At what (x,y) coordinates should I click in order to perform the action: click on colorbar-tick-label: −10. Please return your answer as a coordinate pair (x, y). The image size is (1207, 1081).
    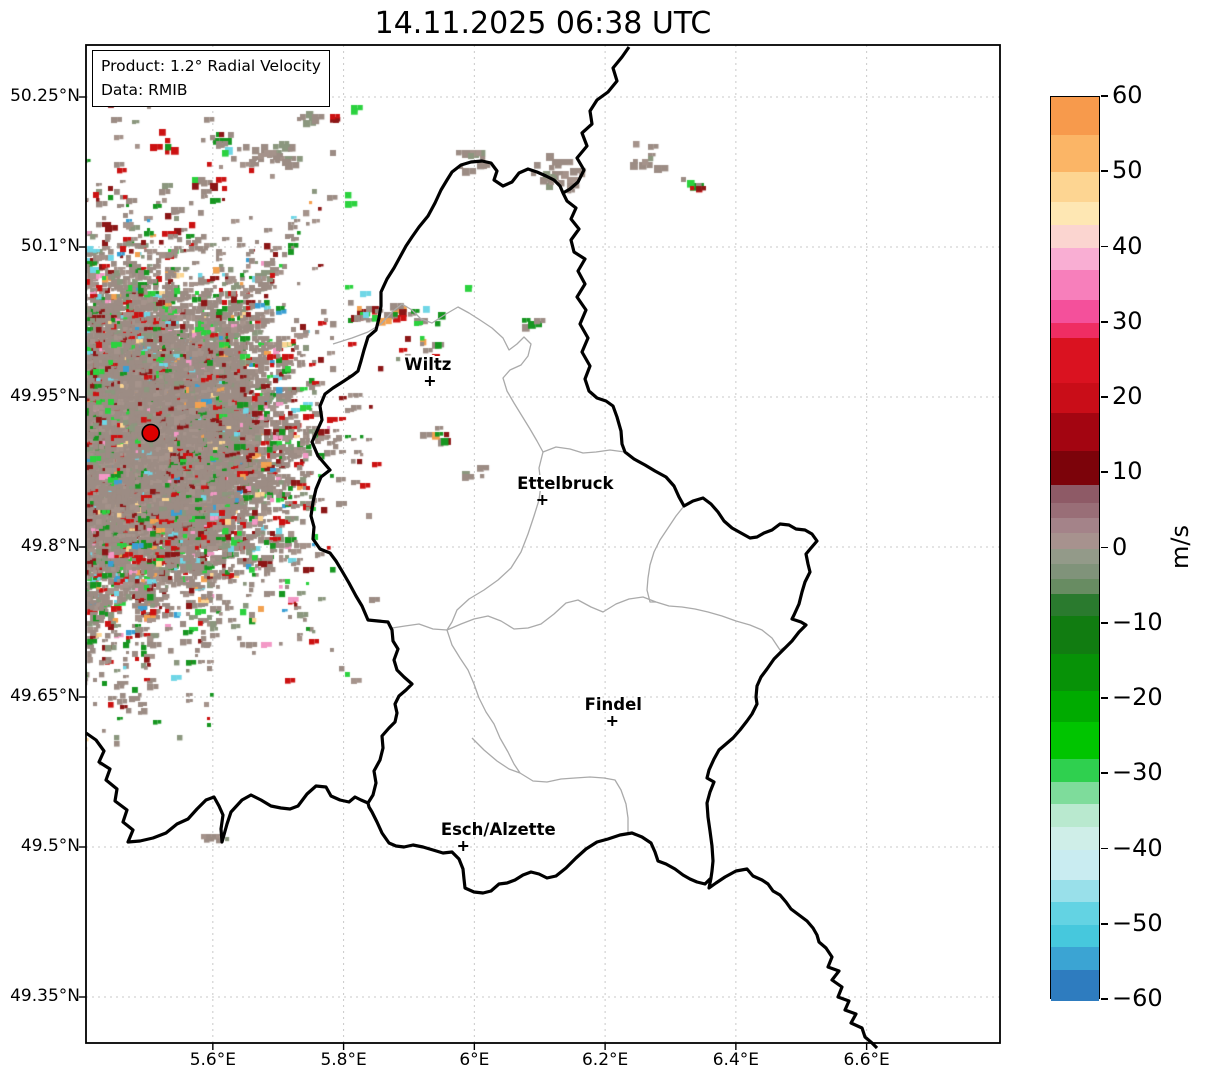
    Looking at the image, I should click on (1137, 621).